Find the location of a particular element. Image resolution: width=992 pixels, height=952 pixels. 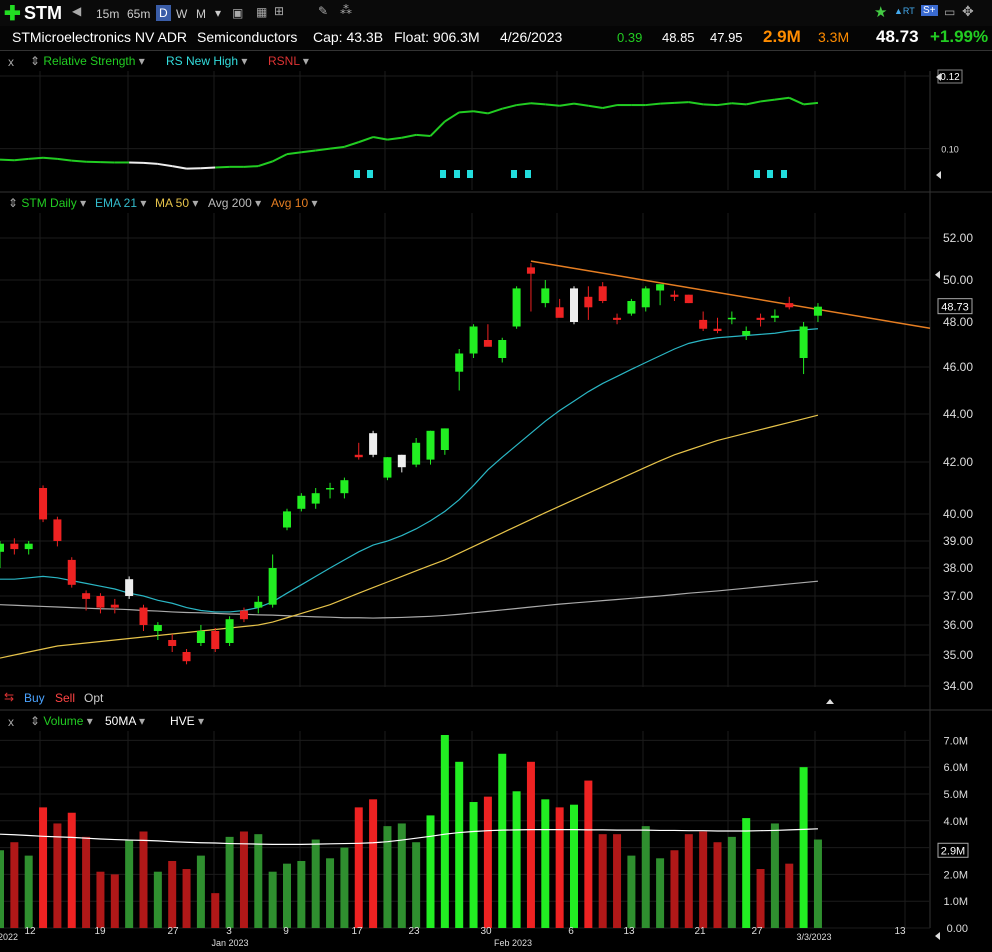

rs-legend-rsnl: RSNL ▾ is located at coordinates (288, 61).